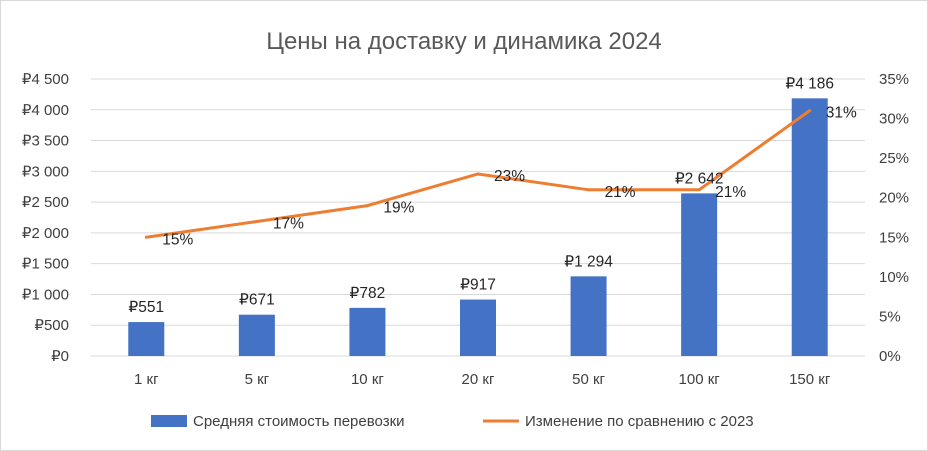 The width and height of the screenshot is (928, 451). Describe the element at coordinates (894, 277) in the screenshot. I see `right-axis-tick-label: 10%` at that location.